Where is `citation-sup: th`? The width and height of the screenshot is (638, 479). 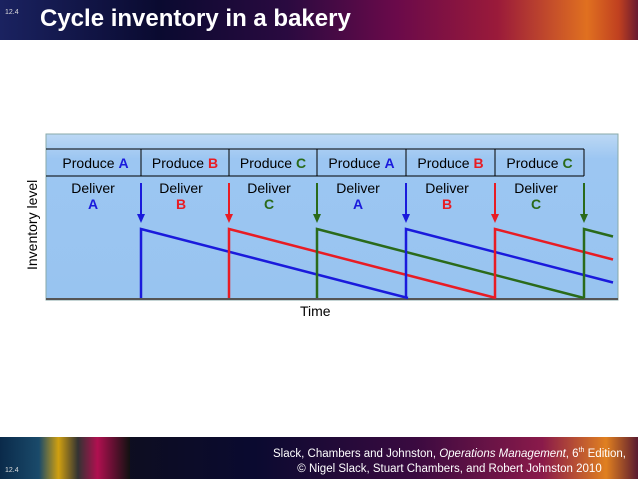
citation-sup: th is located at coordinates (581, 450).